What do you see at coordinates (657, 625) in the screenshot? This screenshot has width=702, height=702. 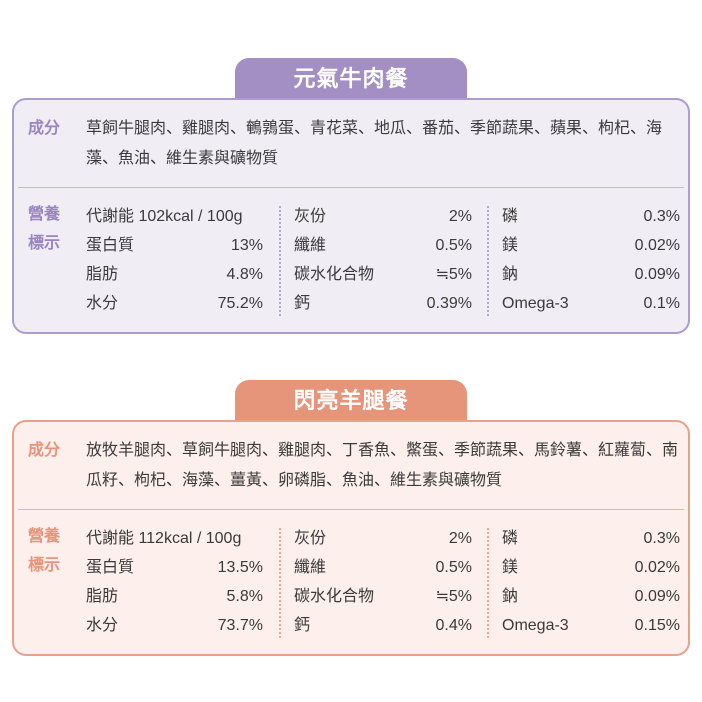 I see `nutrient-value: 0.15%` at bounding box center [657, 625].